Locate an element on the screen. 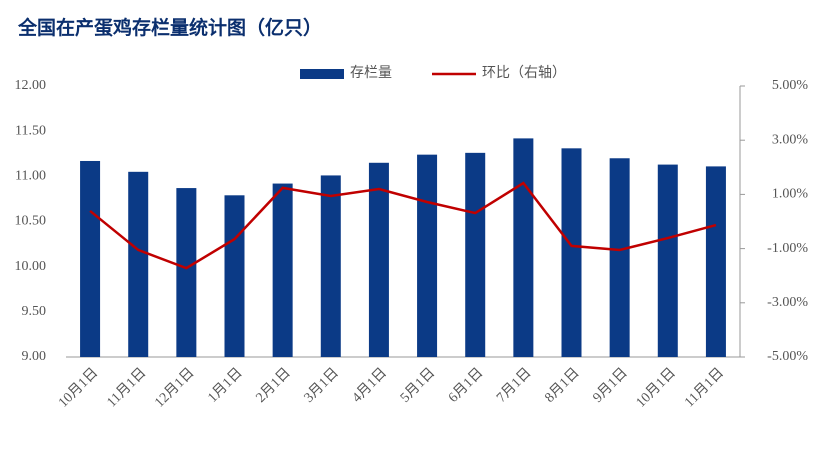 The height and width of the screenshot is (468, 817). y-tick-label: 11.00 is located at coordinates (30, 176).